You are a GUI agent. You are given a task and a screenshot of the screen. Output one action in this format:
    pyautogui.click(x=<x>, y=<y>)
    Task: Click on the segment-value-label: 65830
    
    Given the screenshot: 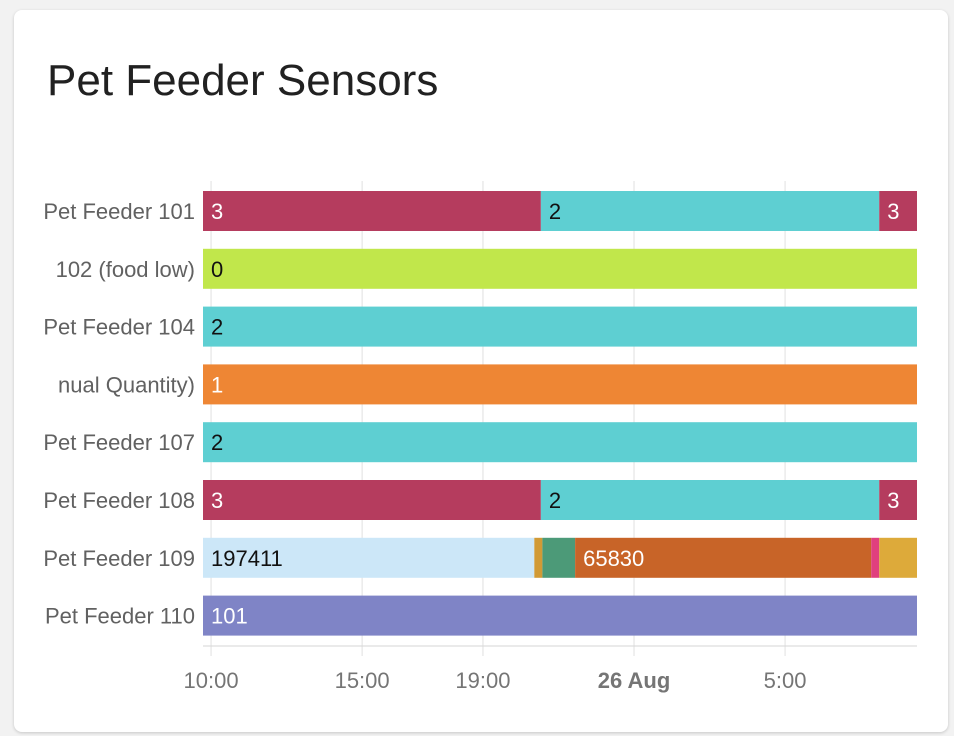 What is the action you would take?
    pyautogui.click(x=613, y=558)
    